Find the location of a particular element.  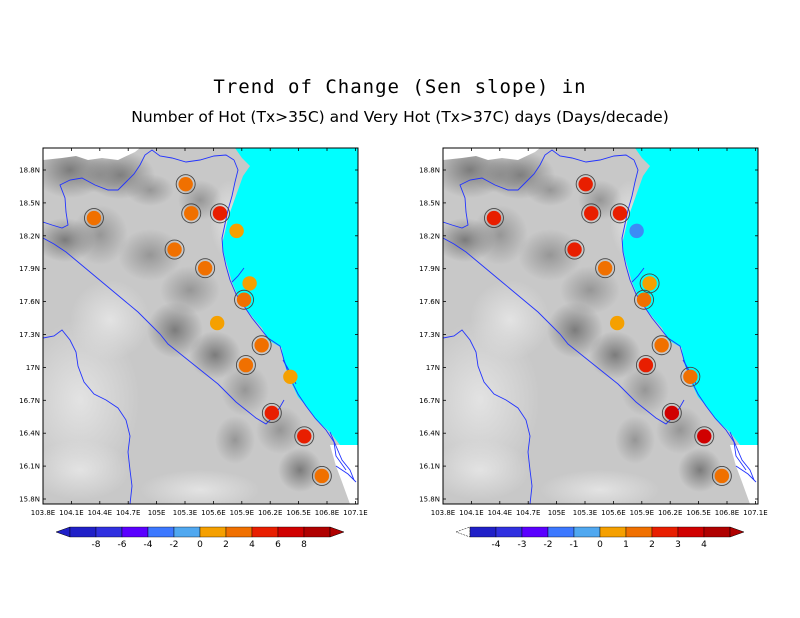

lon-label: 104.7E is located at coordinates (528, 513).